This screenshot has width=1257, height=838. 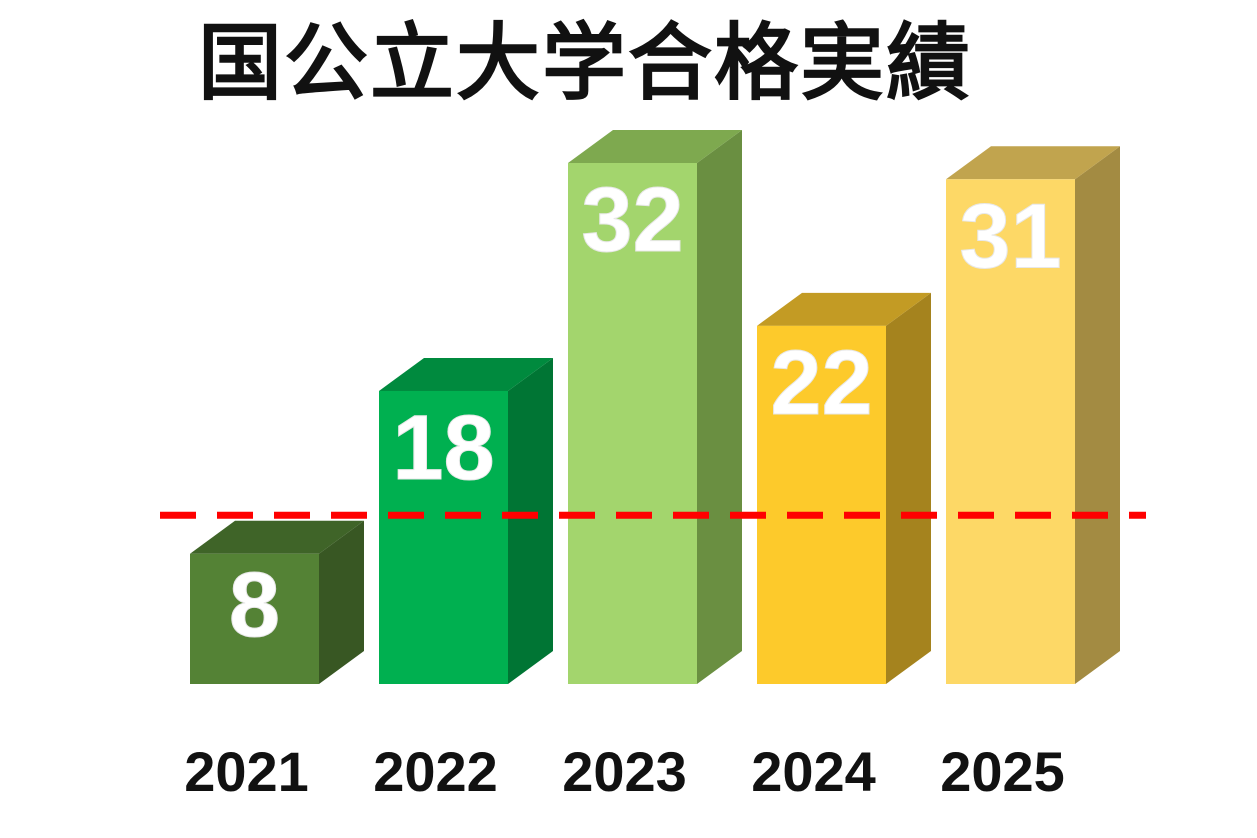 I want to click on category-label-2021: 2021, so click(x=246, y=771).